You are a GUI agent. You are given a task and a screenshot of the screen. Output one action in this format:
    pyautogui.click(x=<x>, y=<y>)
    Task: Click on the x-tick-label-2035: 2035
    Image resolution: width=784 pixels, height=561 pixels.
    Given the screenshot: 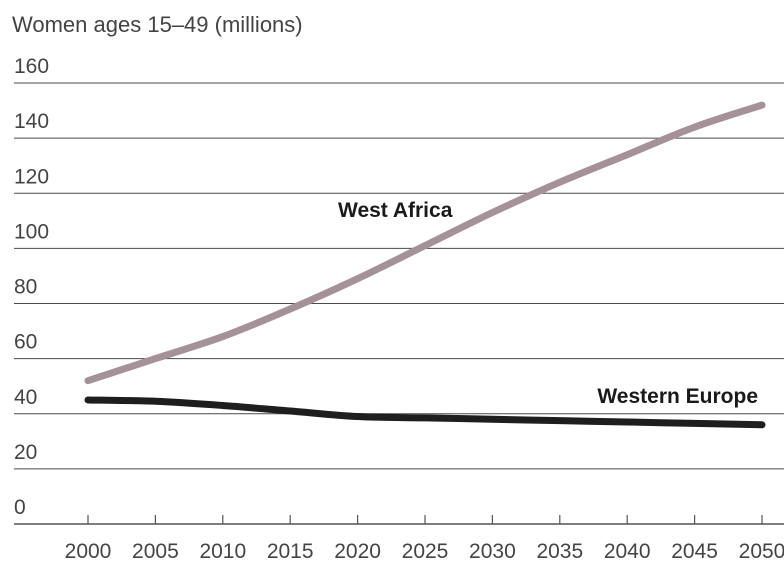 What is the action you would take?
    pyautogui.click(x=559, y=550)
    